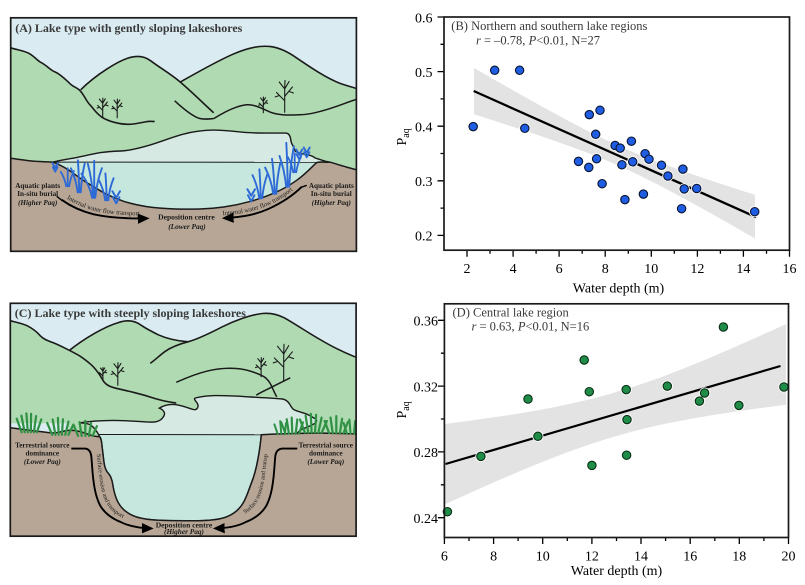 Image resolution: width=805 pixels, height=585 pixels. I want to click on svg-text: (D) Central lake region, so click(511, 312).